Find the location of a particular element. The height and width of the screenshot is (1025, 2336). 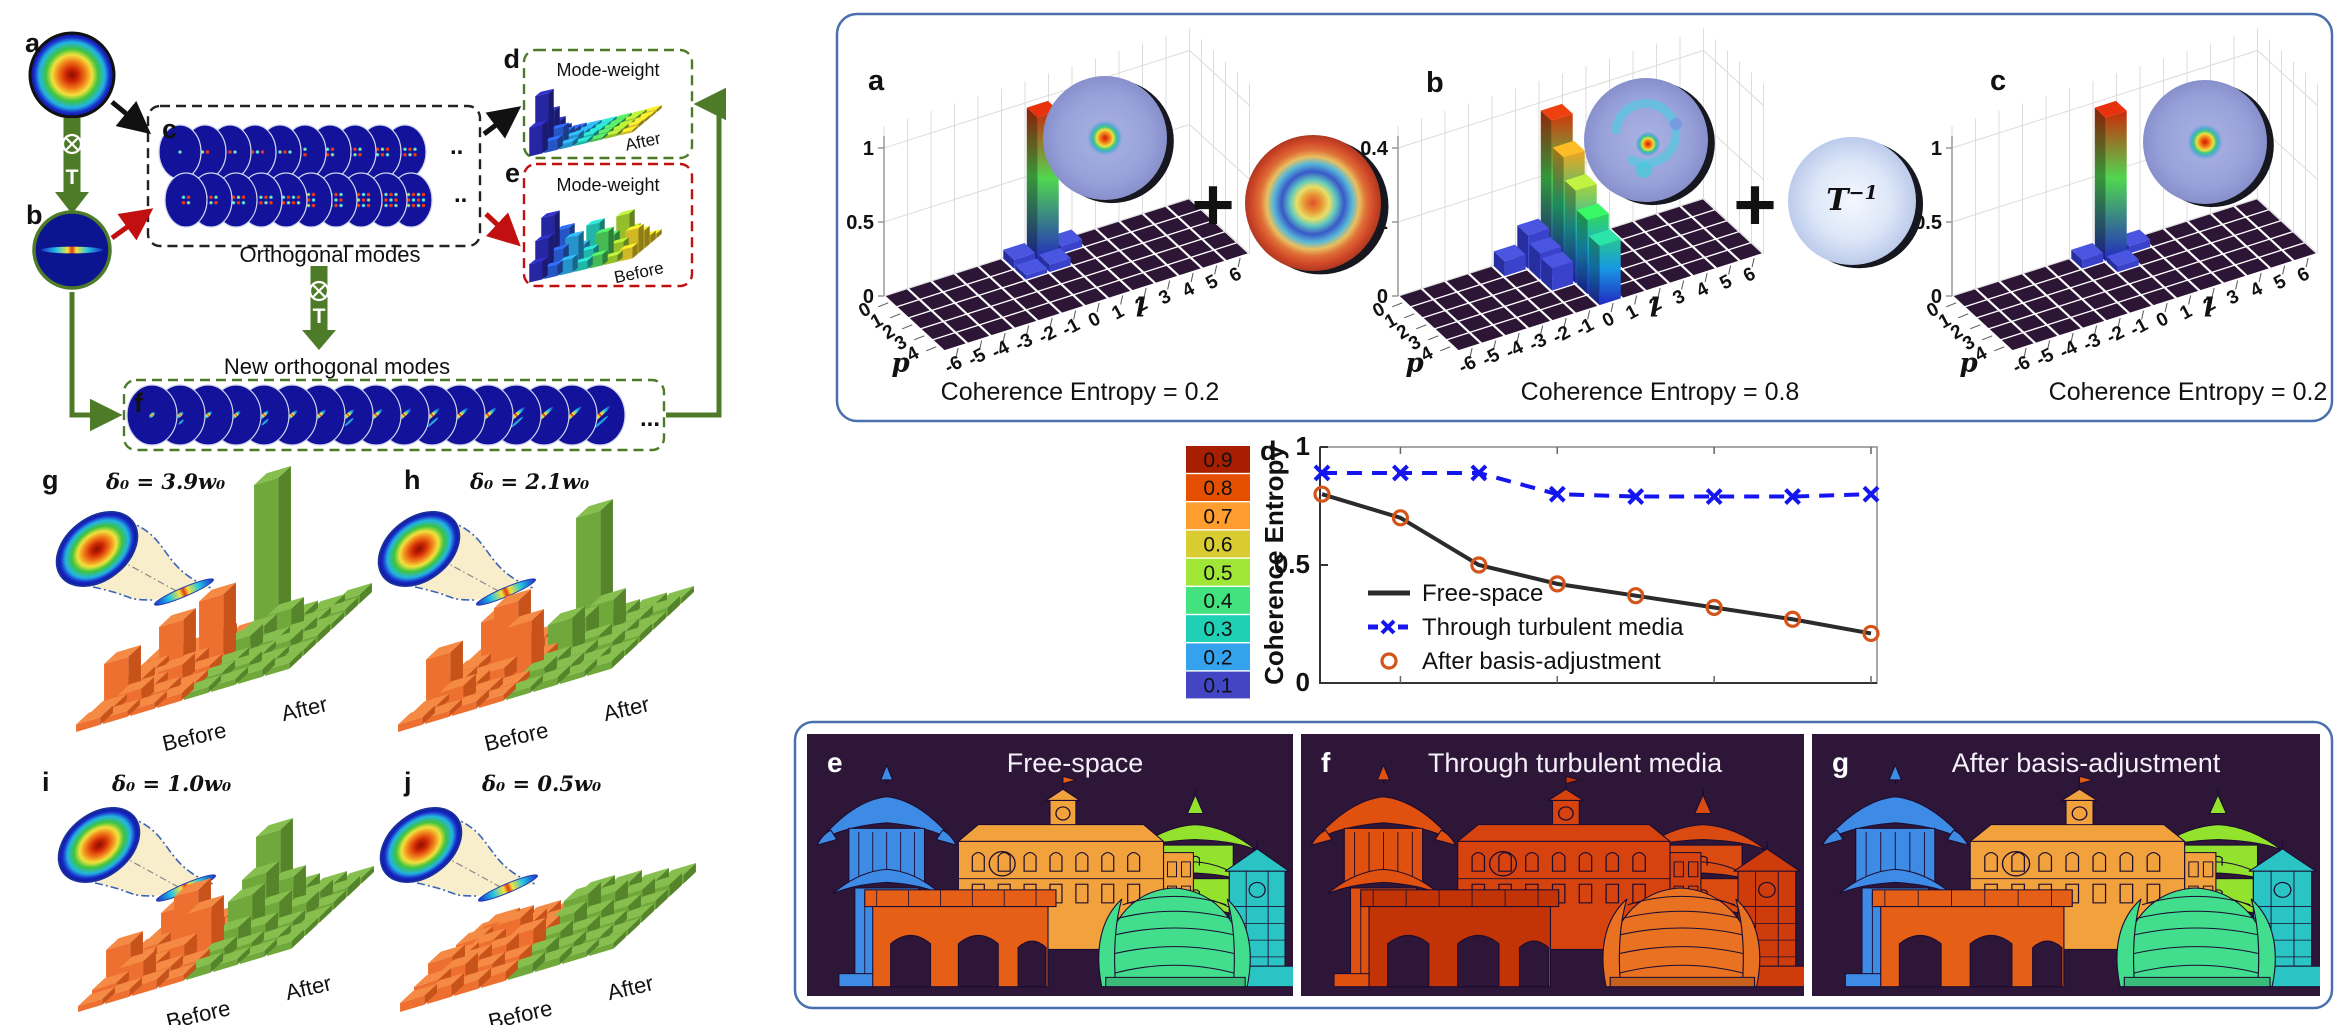

delta-formula-h: δ₀ = 2.1w₀ is located at coordinates (529, 481).